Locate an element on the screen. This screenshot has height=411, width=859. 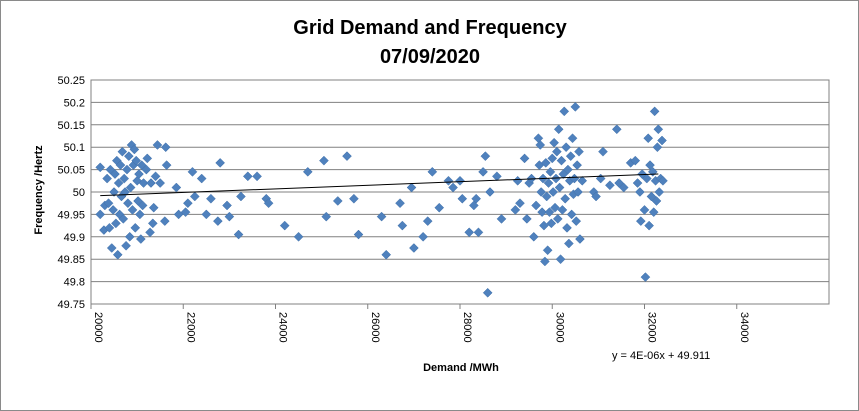
chart-title: Grid Demand and Frequency is located at coordinates (430, 28).